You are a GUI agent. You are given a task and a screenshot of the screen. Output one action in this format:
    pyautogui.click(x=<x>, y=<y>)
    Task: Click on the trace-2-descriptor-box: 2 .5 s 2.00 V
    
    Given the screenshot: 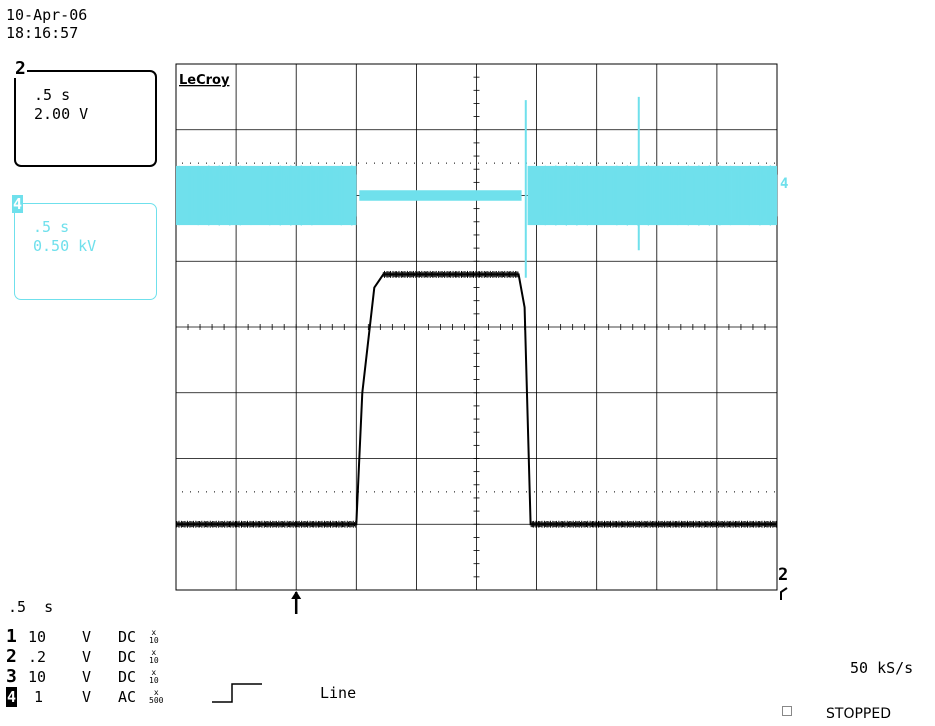 What is the action you would take?
    pyautogui.click(x=85, y=113)
    